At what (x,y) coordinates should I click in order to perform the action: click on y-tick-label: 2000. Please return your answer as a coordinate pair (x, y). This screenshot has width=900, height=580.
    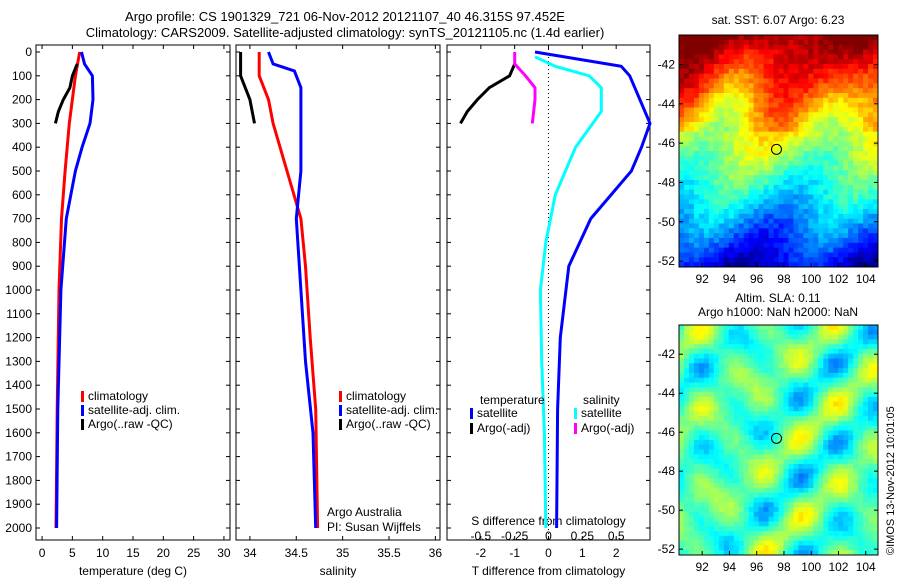
    Looking at the image, I should click on (18, 528).